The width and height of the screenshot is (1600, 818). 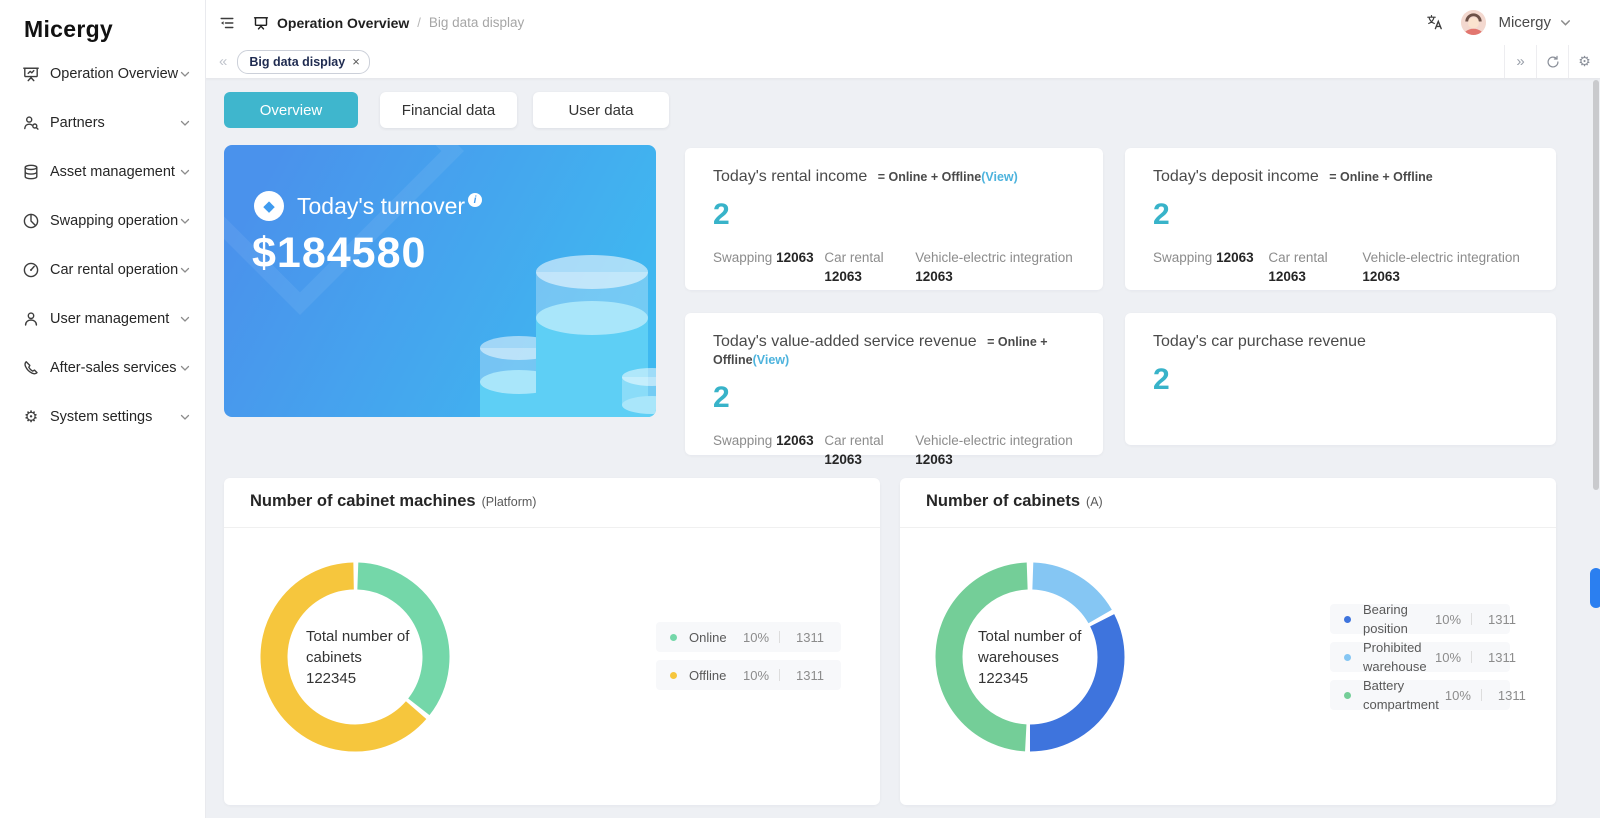 I want to click on legend-item-online: Online 10% 1311, so click(x=748, y=637).